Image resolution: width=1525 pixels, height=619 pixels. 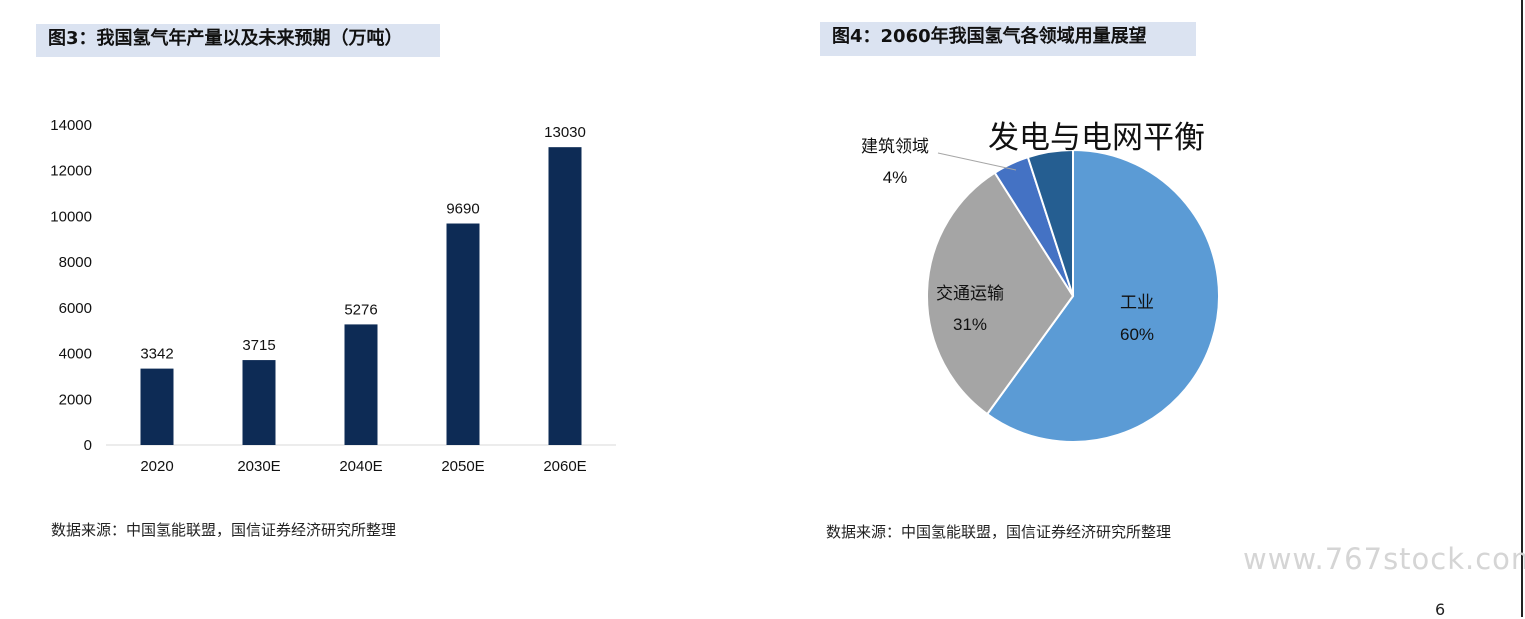 What do you see at coordinates (361, 384) in the screenshot?
I see `bar-2040E` at bounding box center [361, 384].